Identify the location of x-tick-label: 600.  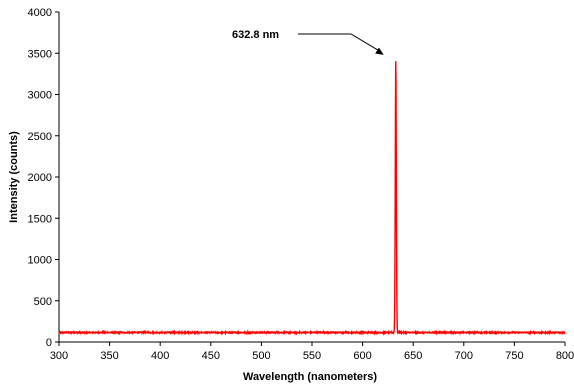
(362, 356).